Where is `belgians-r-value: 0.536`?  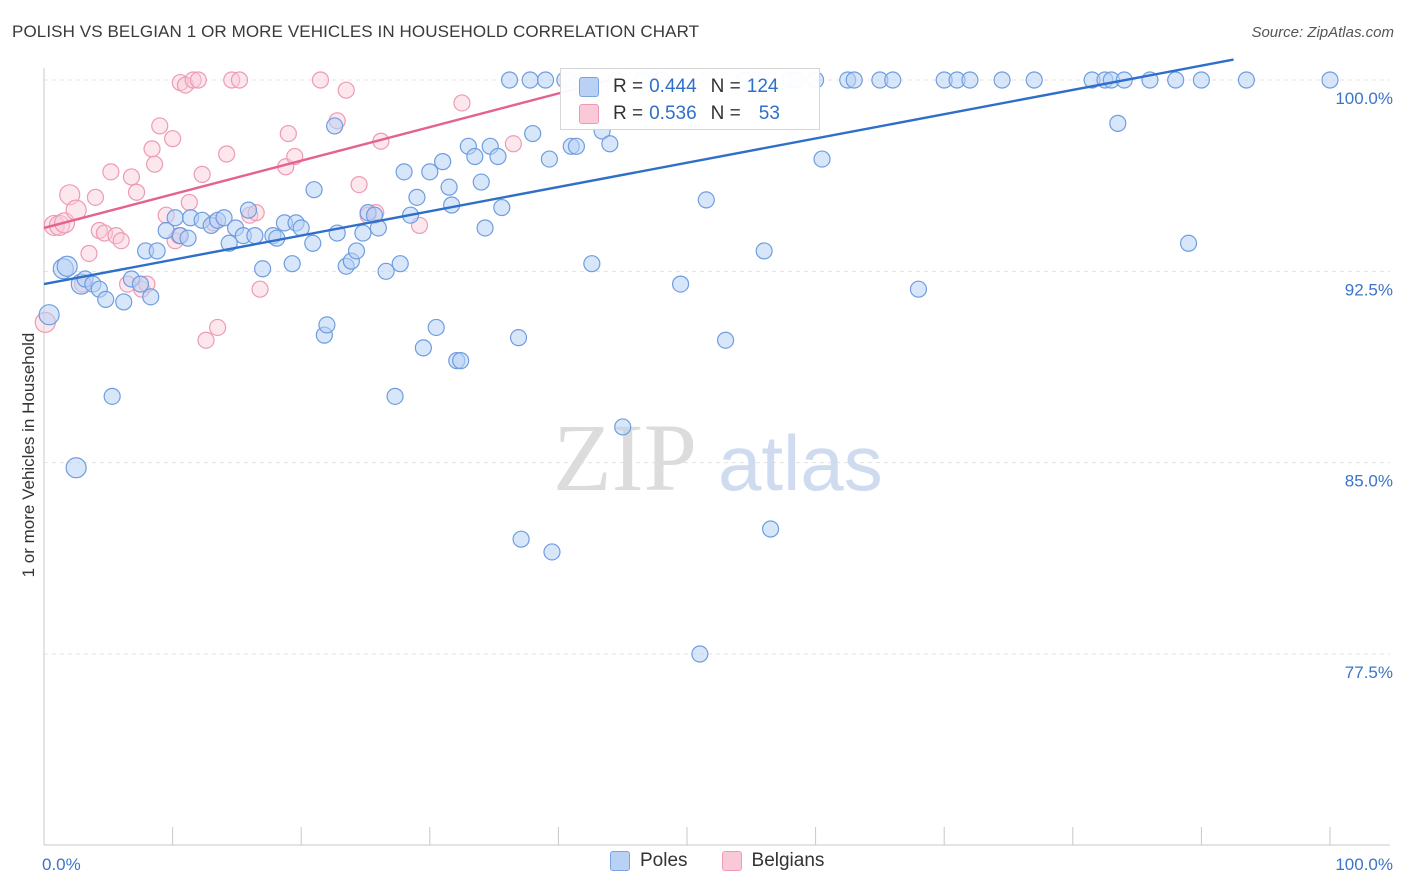 belgians-r-value: 0.536 is located at coordinates (673, 113).